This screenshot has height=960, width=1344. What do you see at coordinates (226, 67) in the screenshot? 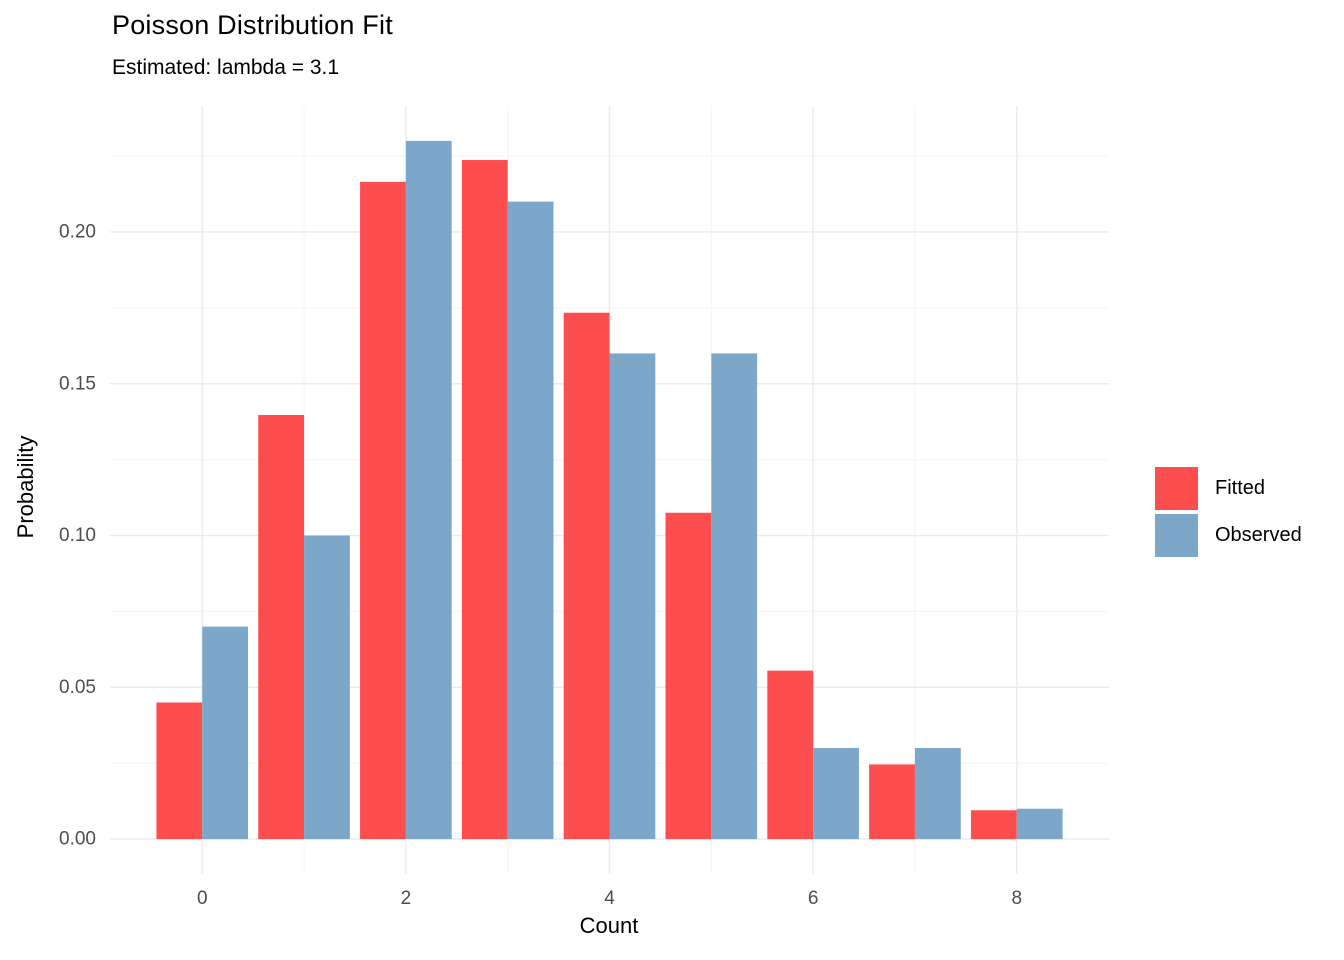
I see `chart-subtitle: Estimated: lambda = 3.1` at bounding box center [226, 67].